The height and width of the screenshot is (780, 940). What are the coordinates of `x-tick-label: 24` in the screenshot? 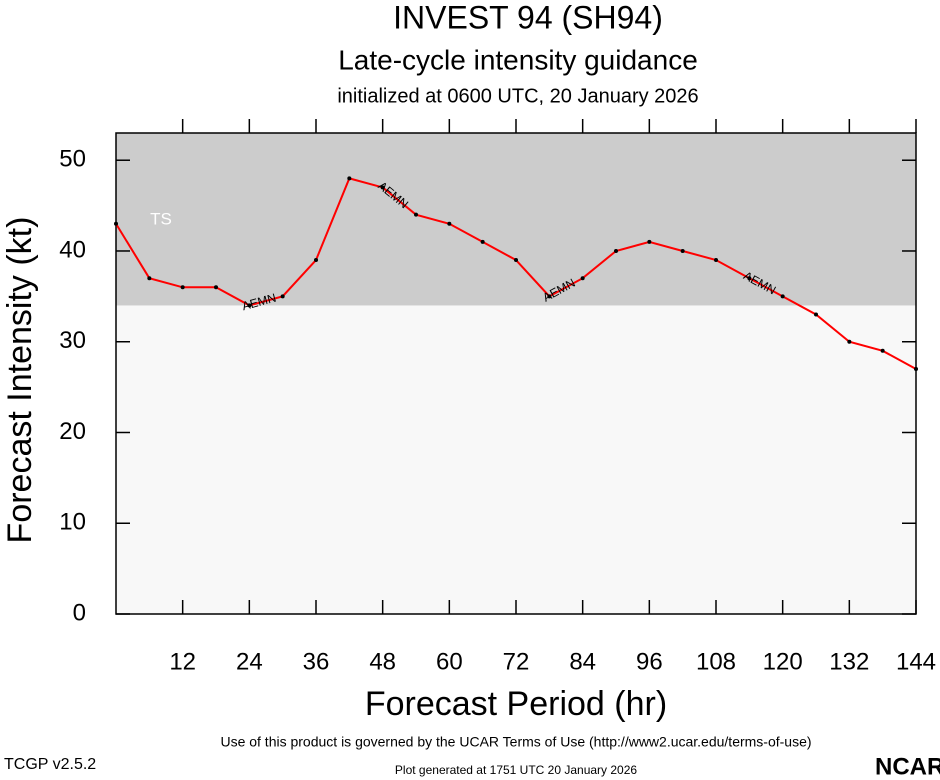 It's located at (249, 661).